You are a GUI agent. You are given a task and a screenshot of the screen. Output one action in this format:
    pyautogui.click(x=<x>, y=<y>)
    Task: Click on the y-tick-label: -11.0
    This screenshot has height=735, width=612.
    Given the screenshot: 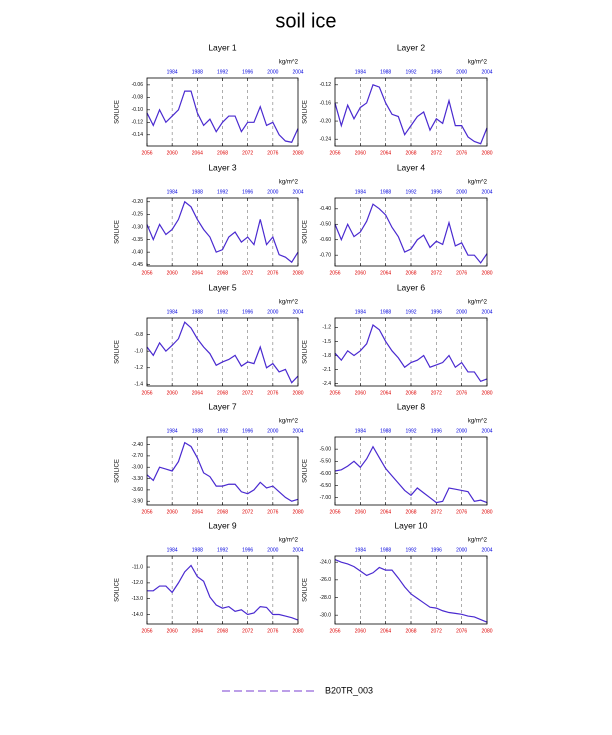 What is the action you would take?
    pyautogui.click(x=137, y=567)
    